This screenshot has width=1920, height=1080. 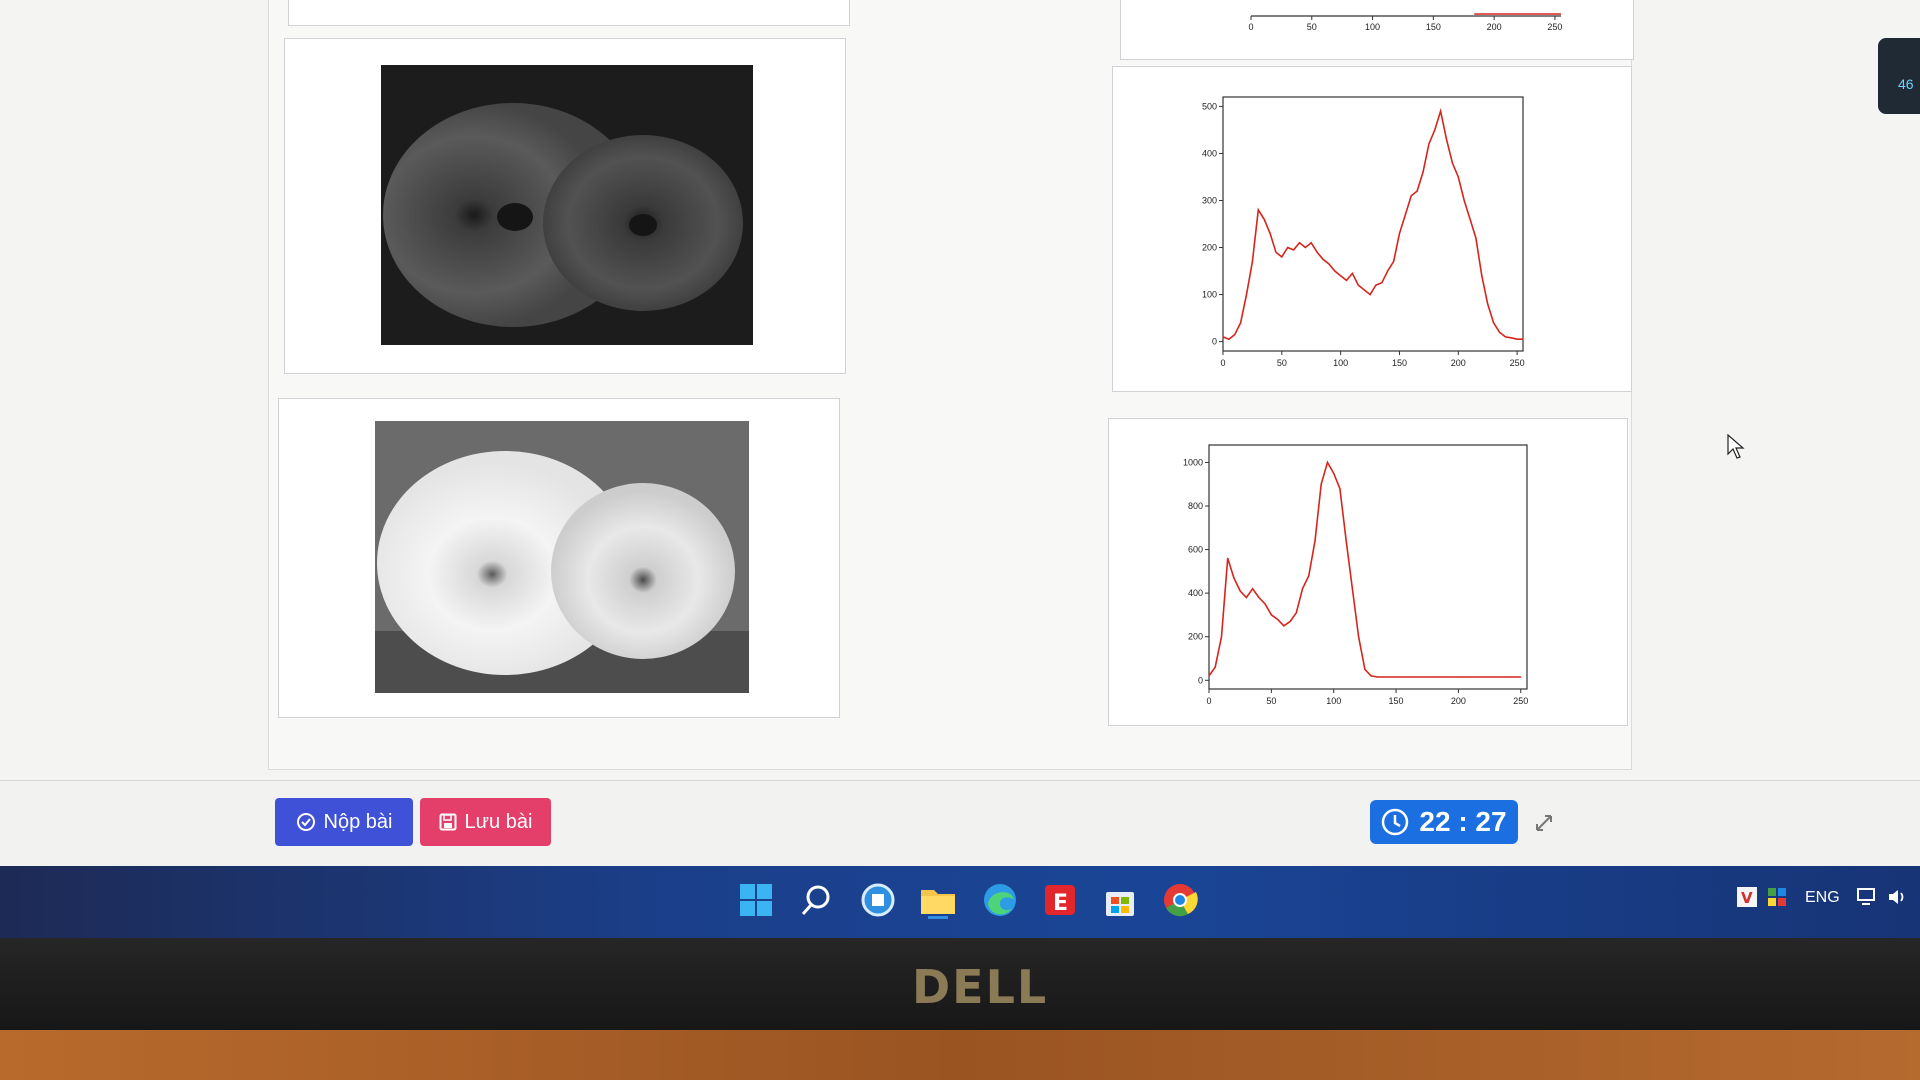 I want to click on svg-text: V, so click(x=1747, y=898).